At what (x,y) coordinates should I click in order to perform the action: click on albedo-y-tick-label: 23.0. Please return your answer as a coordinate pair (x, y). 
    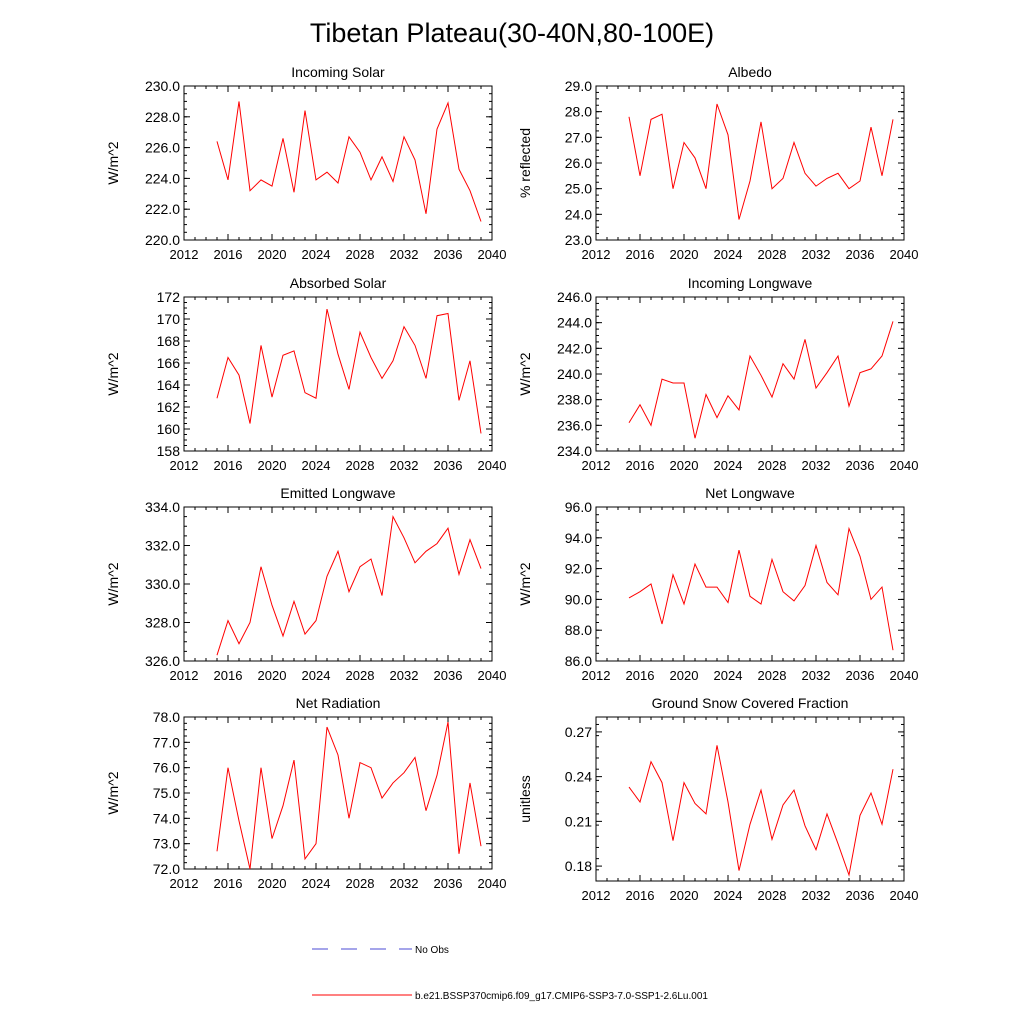
    Looking at the image, I should click on (578, 240).